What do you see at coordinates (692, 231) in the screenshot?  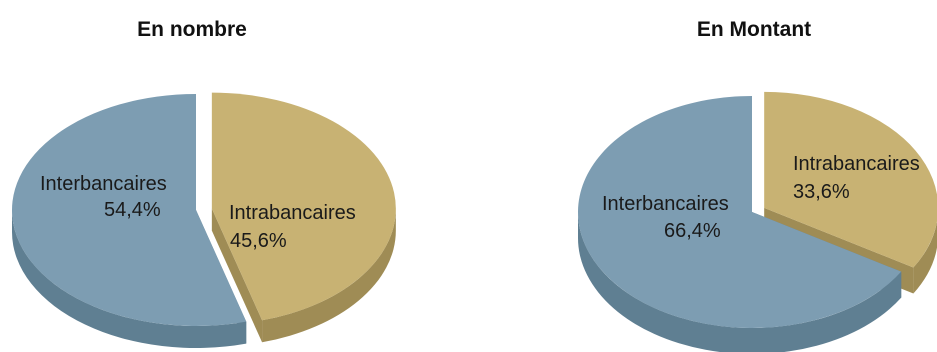 I see `slice-value-interbancaires: 66,4%` at bounding box center [692, 231].